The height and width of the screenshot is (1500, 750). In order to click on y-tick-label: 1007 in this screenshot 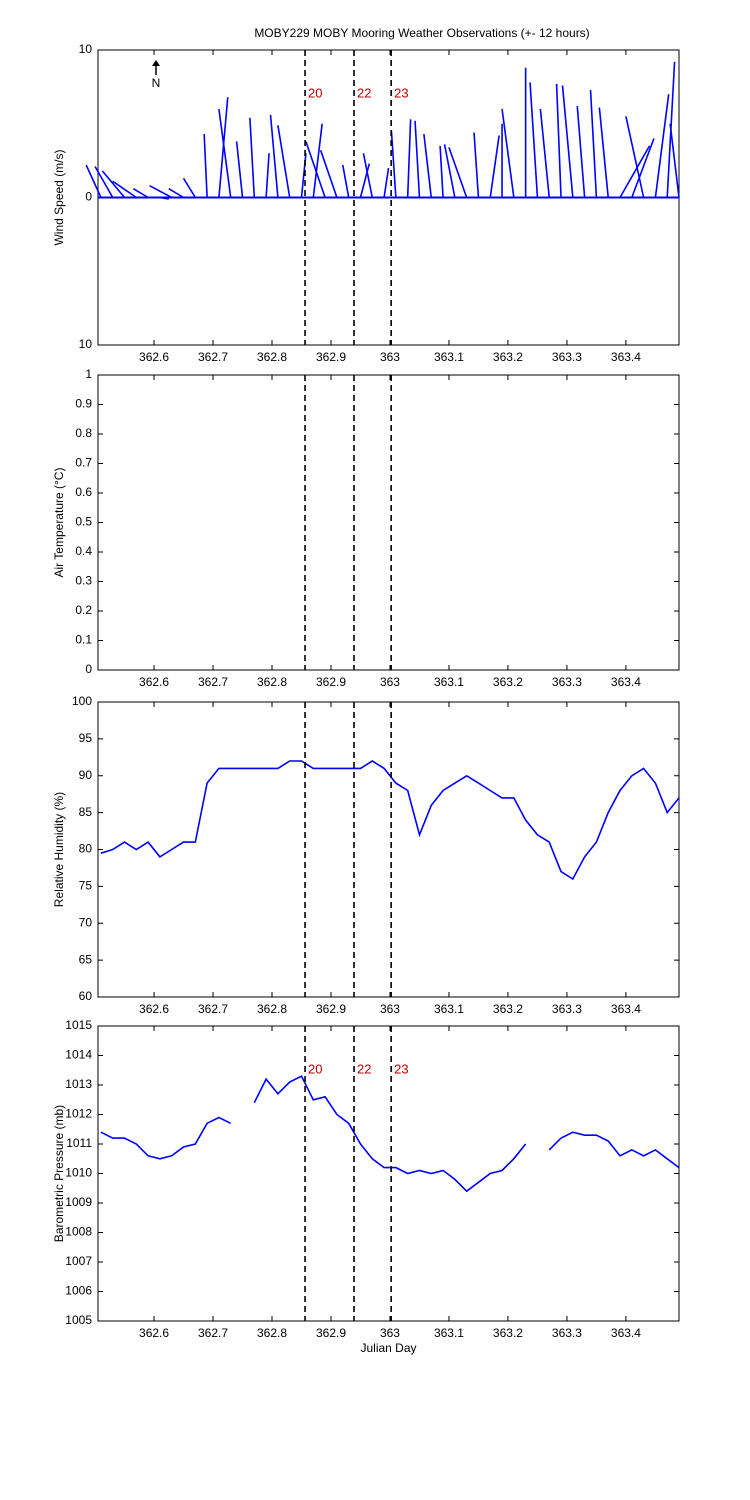, I will do `click(78, 1261)`.